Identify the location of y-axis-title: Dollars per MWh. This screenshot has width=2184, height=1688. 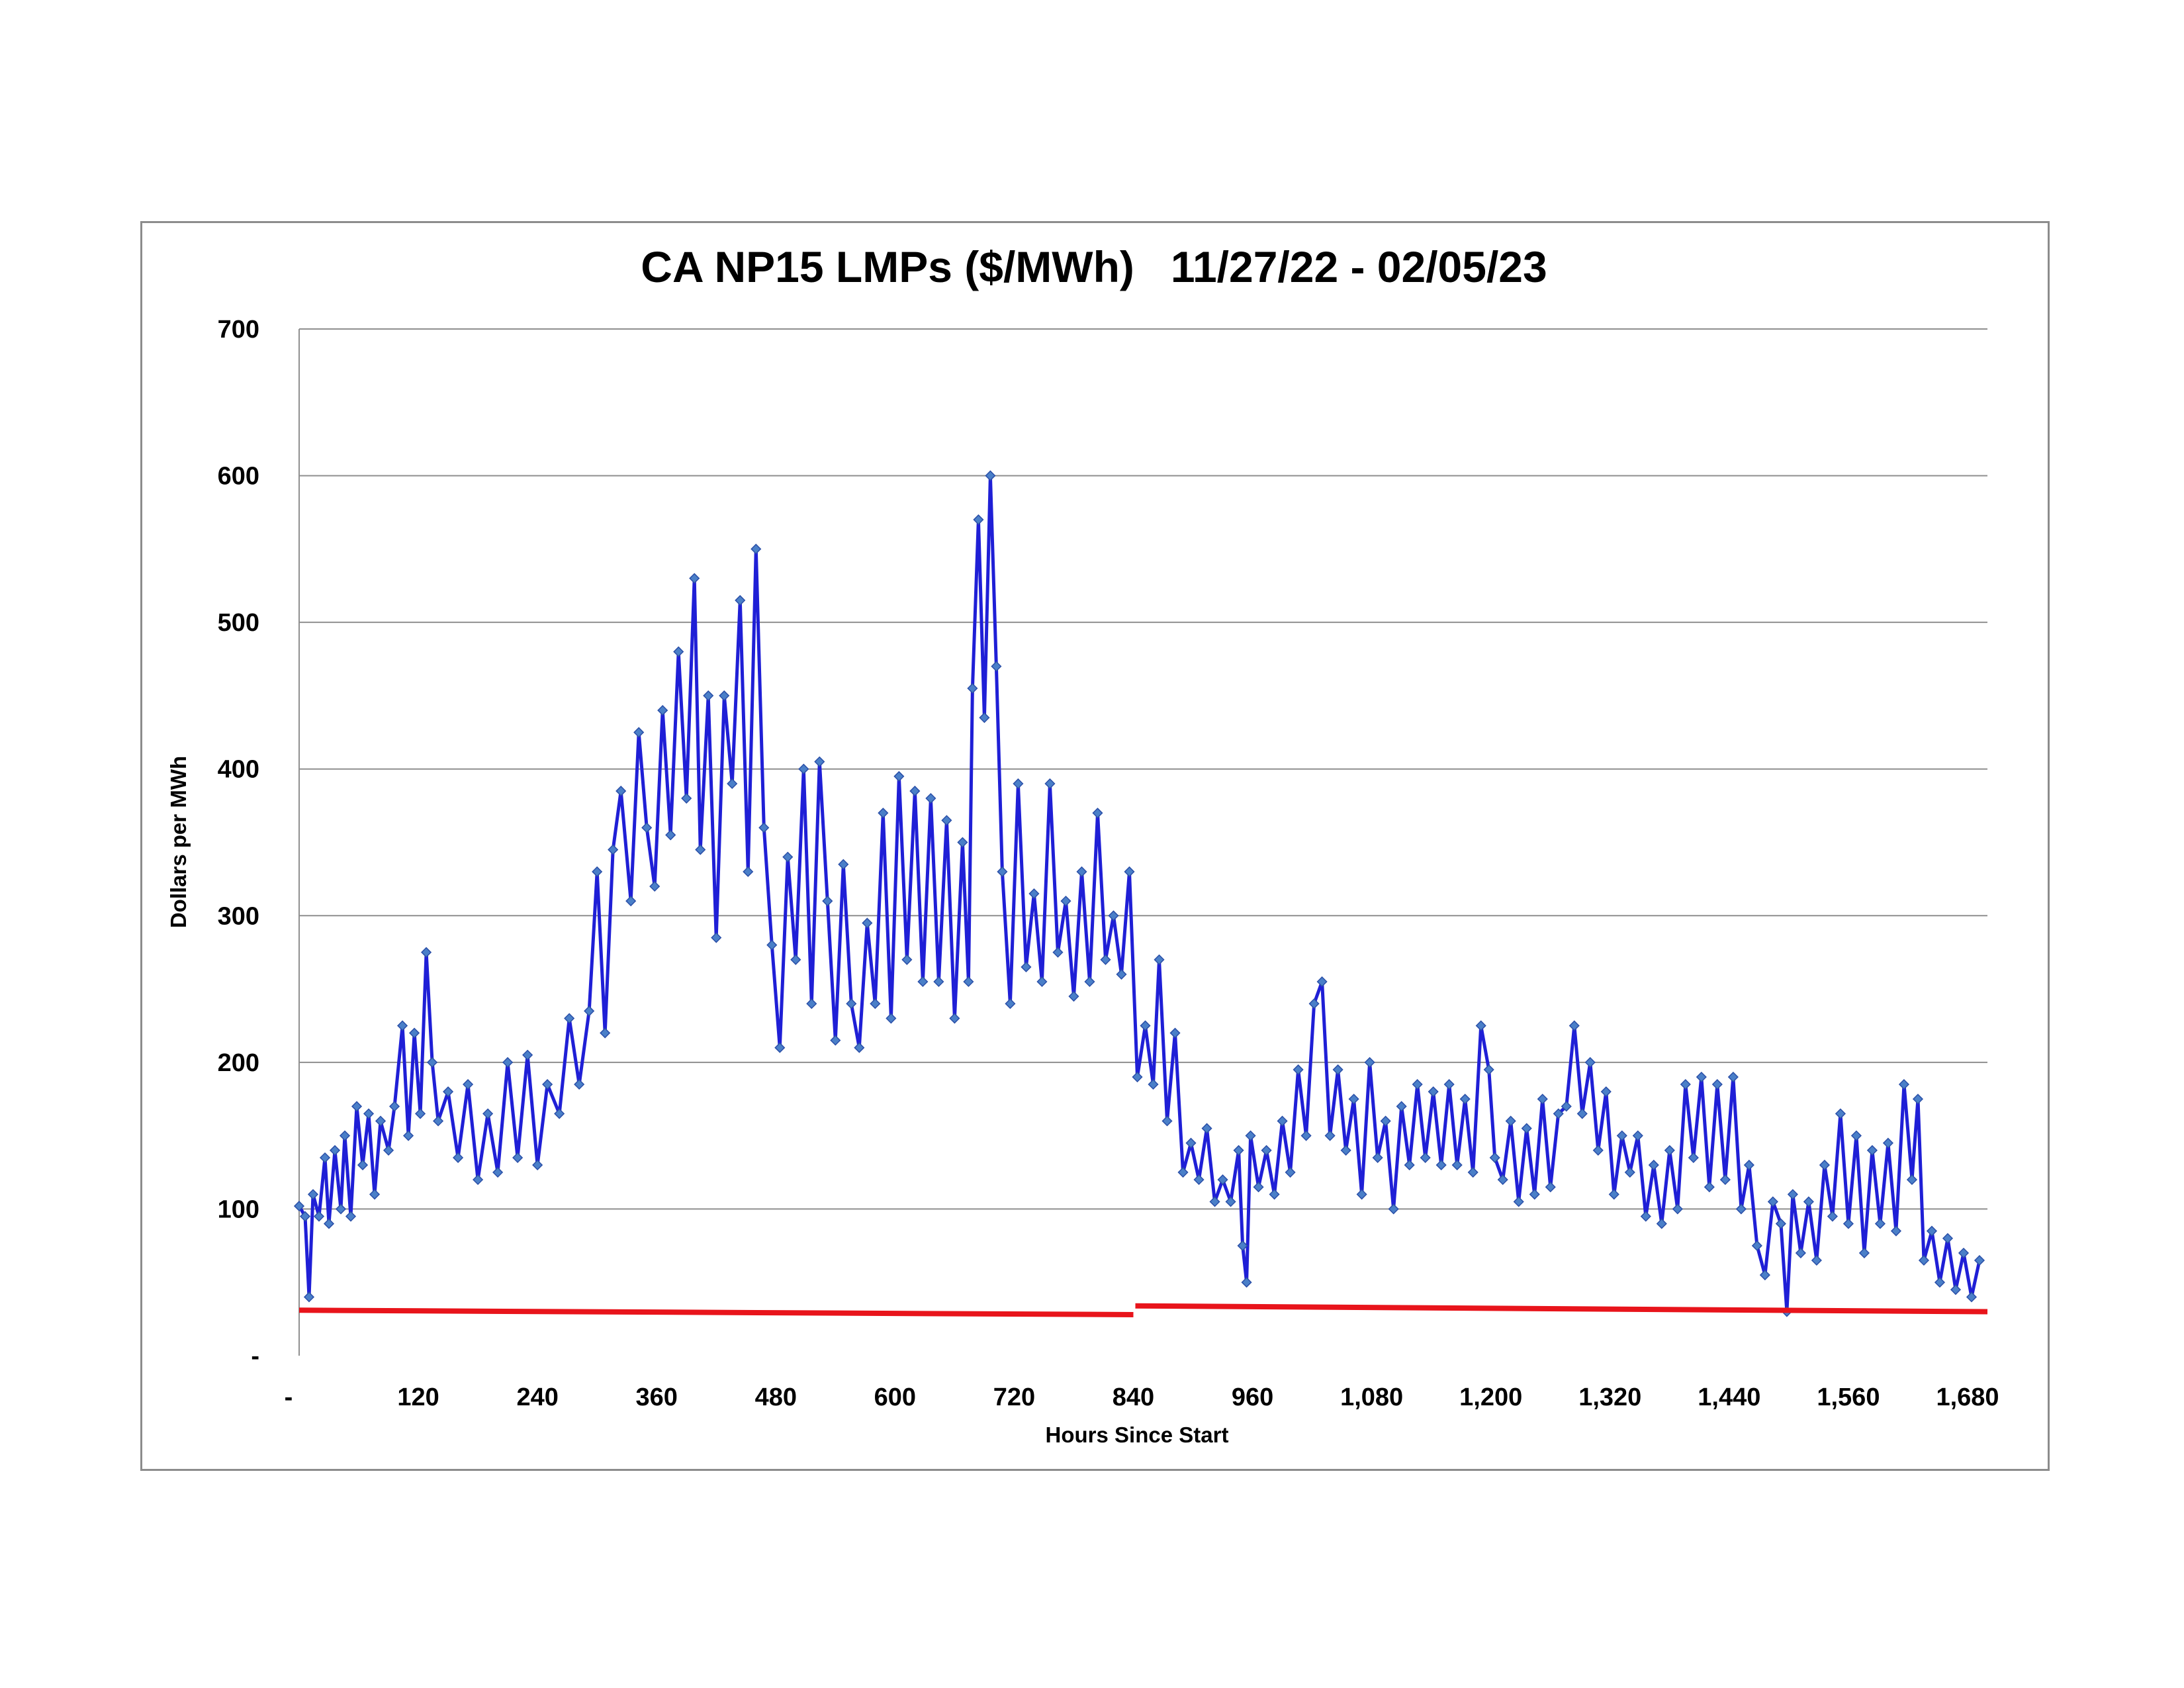
(178, 842).